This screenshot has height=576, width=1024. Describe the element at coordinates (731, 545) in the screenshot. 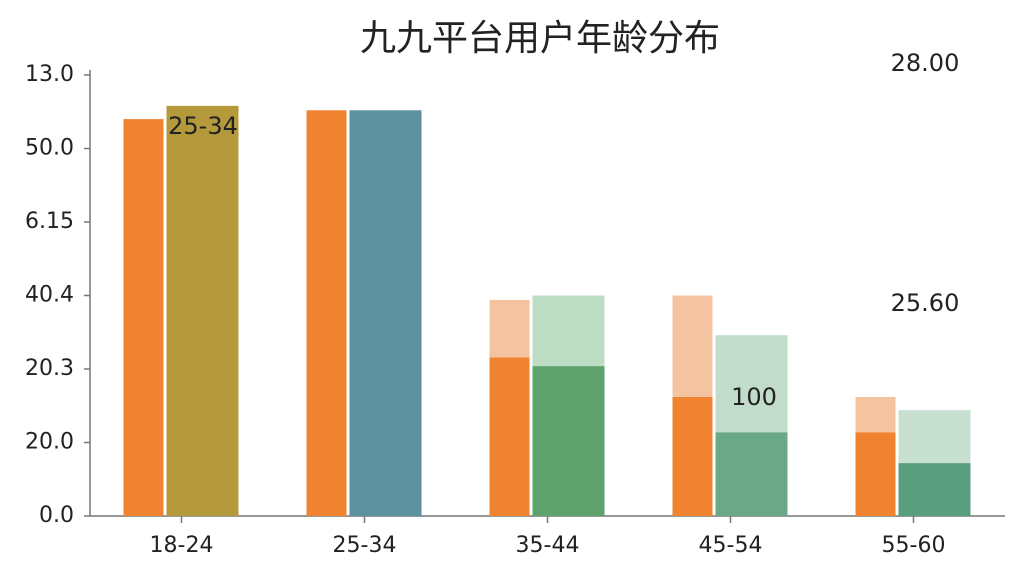

I see `x-tick-label: 45-54` at that location.